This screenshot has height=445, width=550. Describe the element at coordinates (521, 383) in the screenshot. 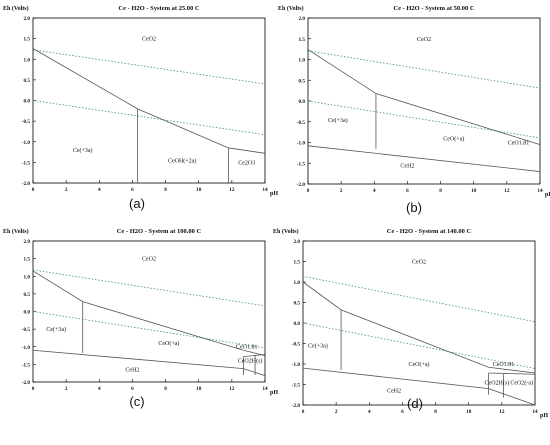

I see `region-label: CeO2(-a)` at that location.